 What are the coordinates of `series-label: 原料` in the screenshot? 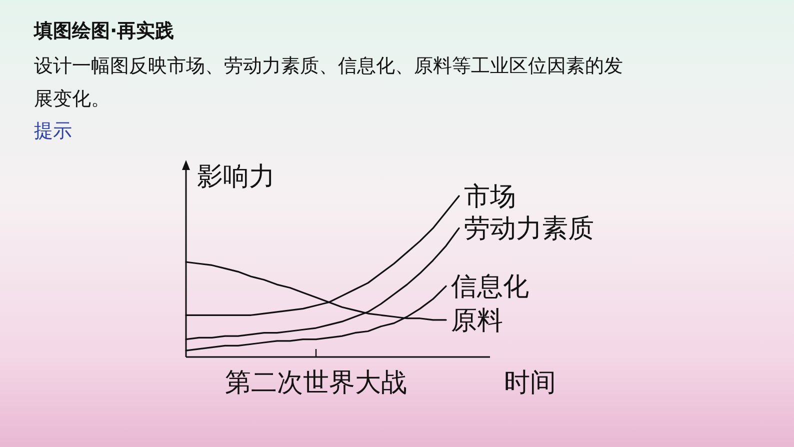 It's located at (477, 321).